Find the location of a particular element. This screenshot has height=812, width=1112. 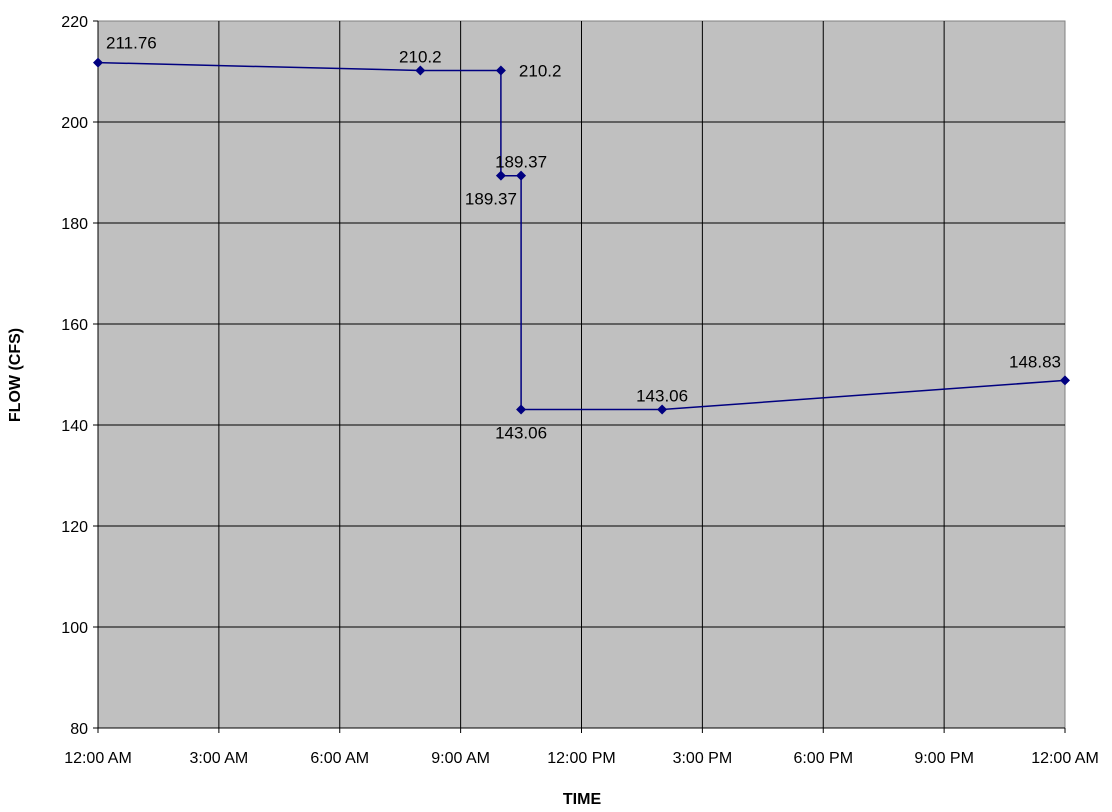

x-tick-label: 3:00 AM is located at coordinates (219, 758).